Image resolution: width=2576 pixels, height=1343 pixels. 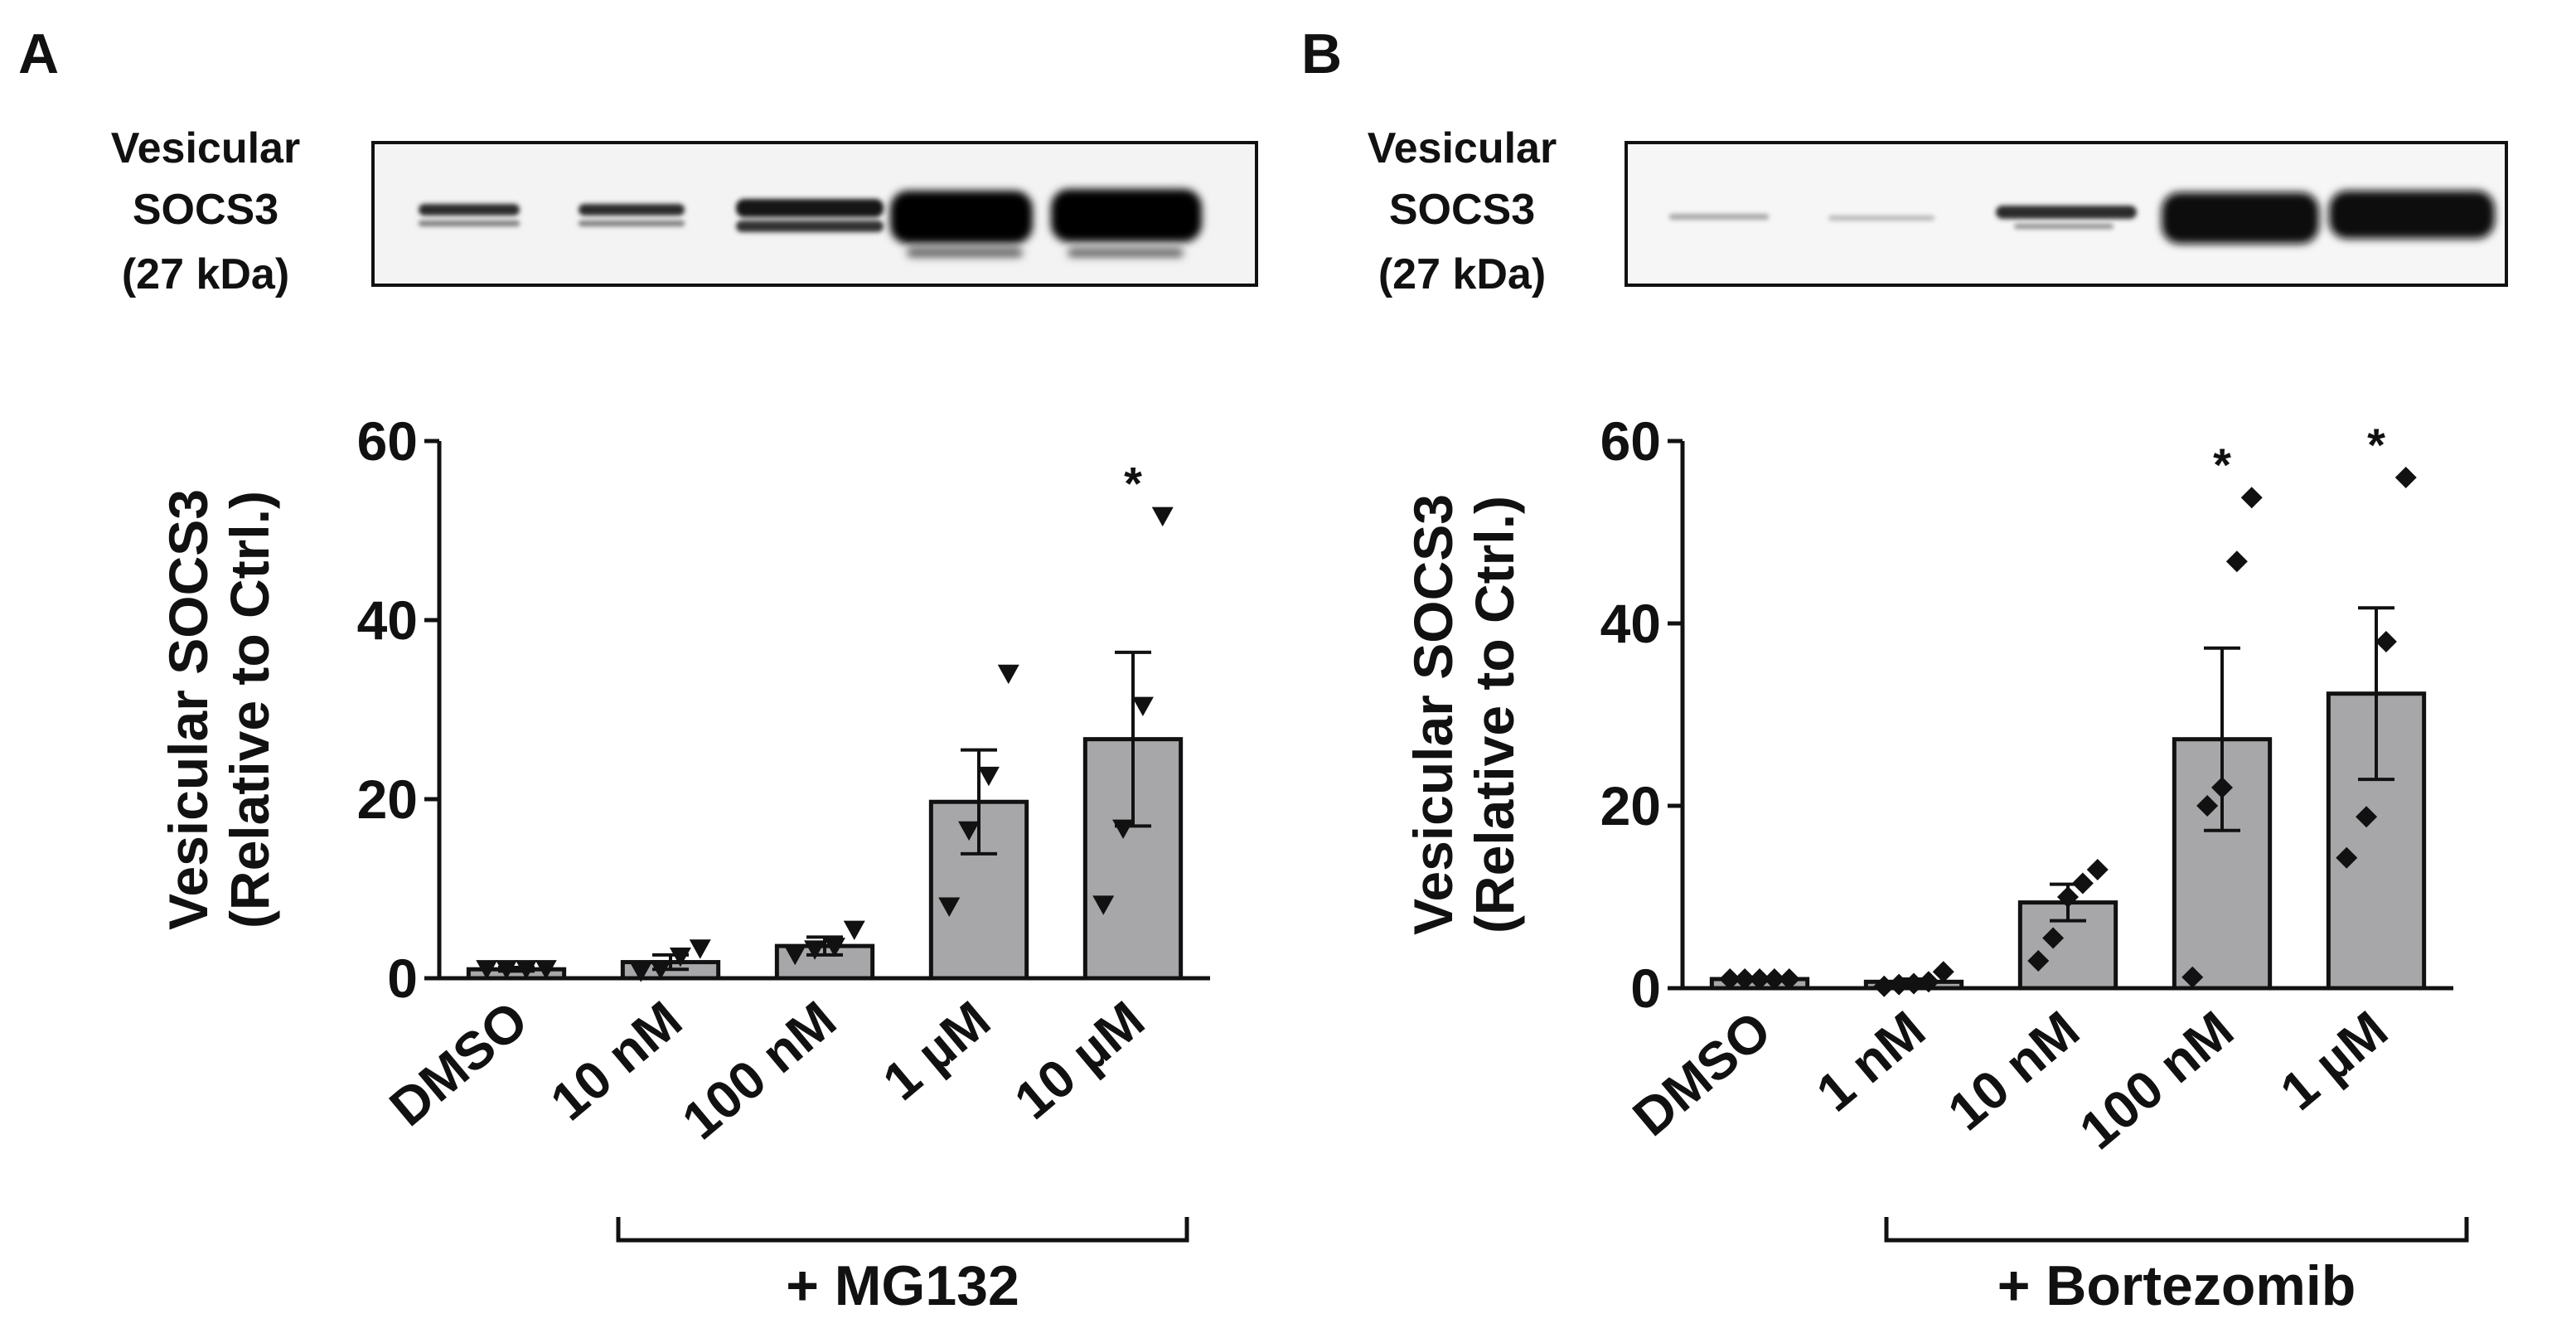 I want to click on panel-b-treatment-bracket: + Bortezomib, so click(x=2176, y=1267).